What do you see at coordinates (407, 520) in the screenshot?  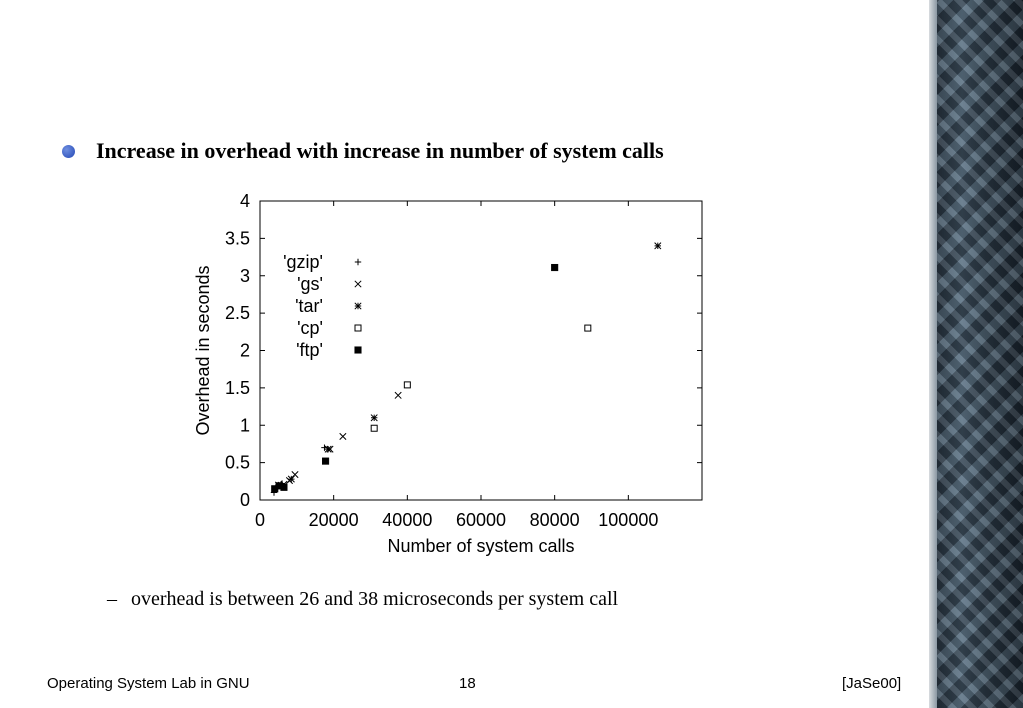 I see `x-tick-label: 40000` at bounding box center [407, 520].